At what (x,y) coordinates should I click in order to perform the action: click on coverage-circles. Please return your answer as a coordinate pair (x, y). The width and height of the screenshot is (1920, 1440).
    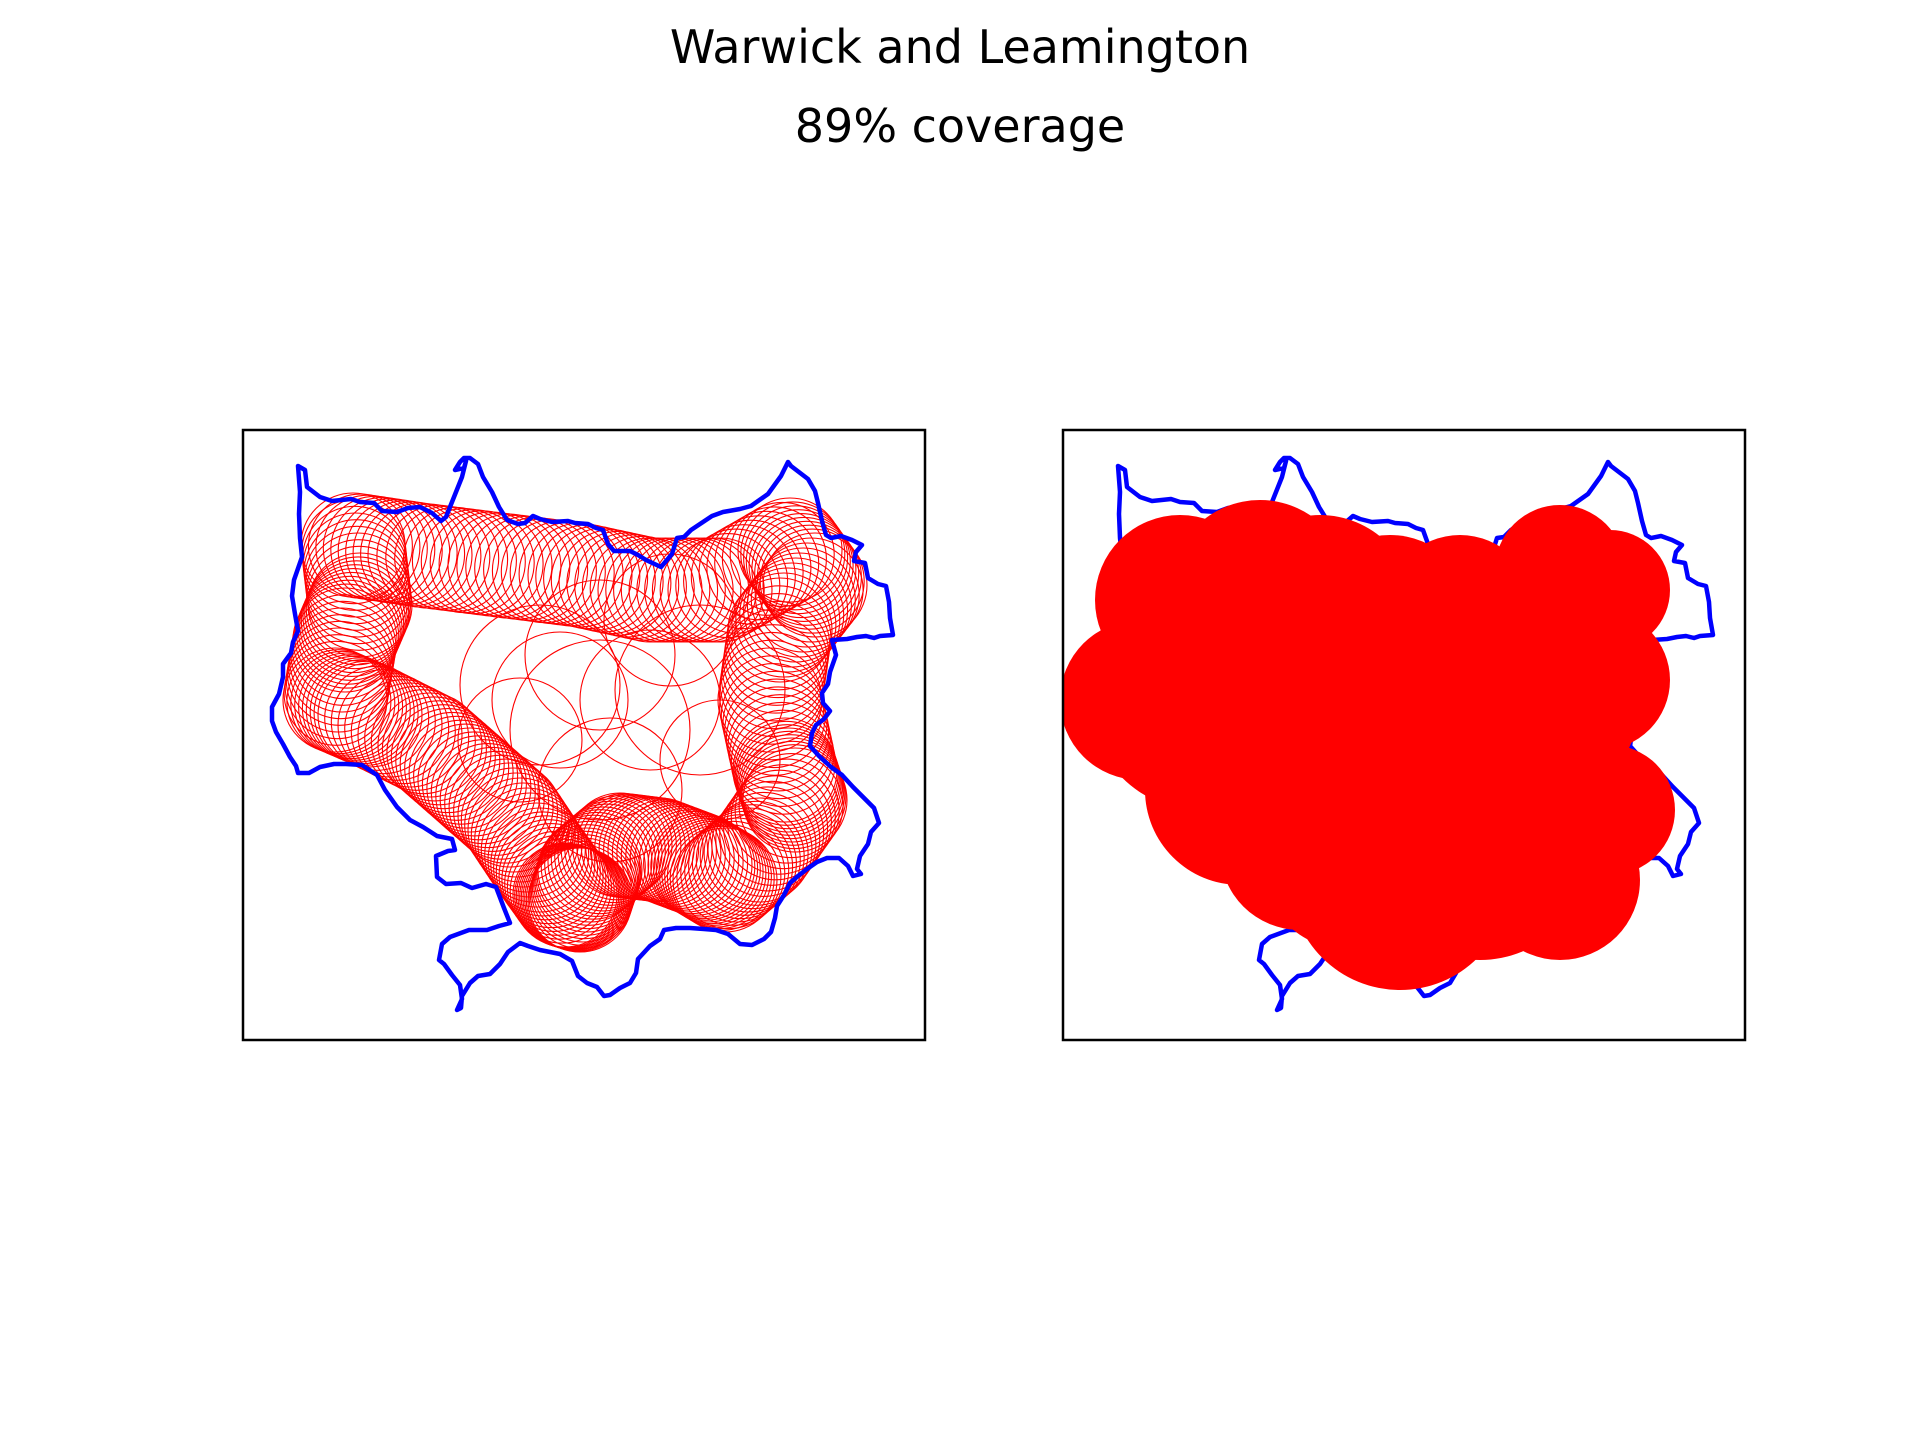
    Looking at the image, I should click on (575, 722).